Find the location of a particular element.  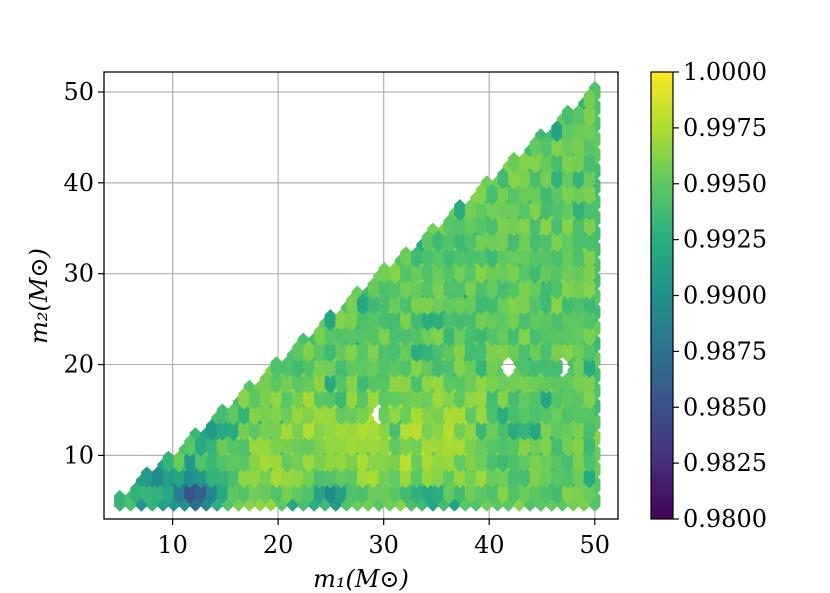

y-axis-ticks: 10 20 30 40 50 is located at coordinates (83, 273).